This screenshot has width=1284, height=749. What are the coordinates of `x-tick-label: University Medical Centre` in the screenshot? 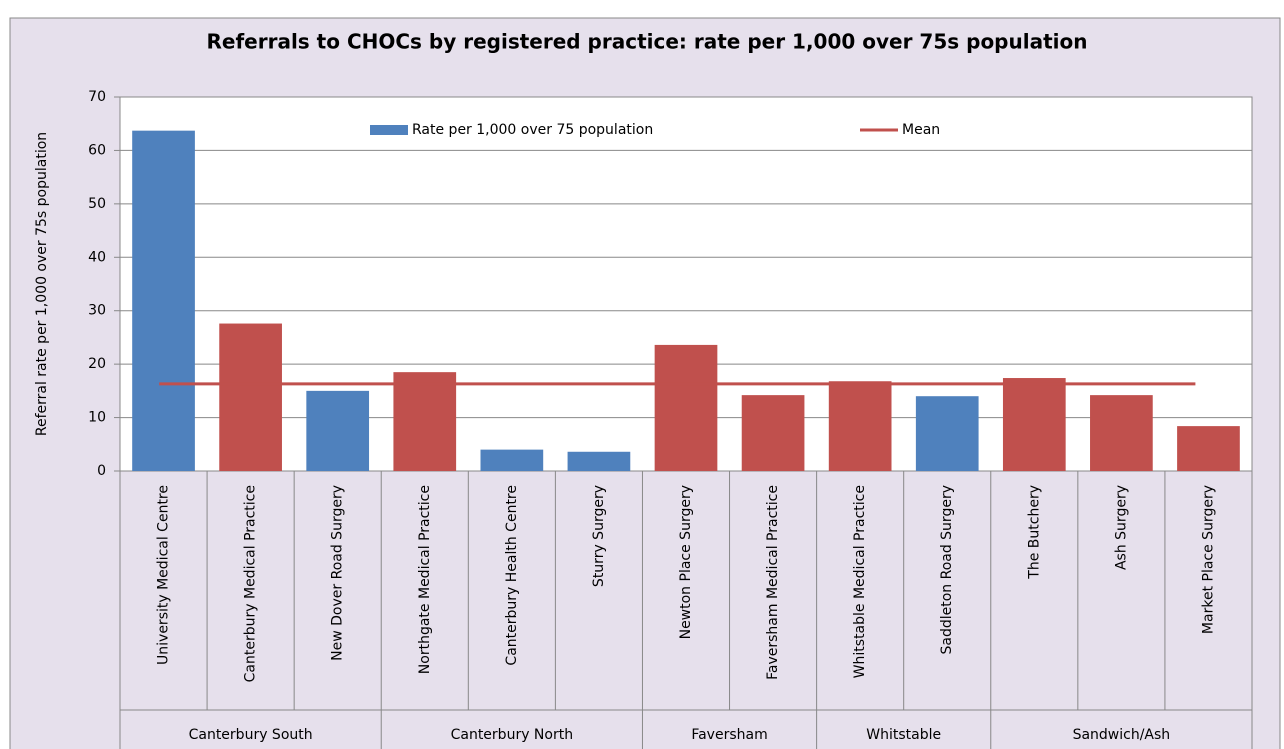 It's located at (164, 575).